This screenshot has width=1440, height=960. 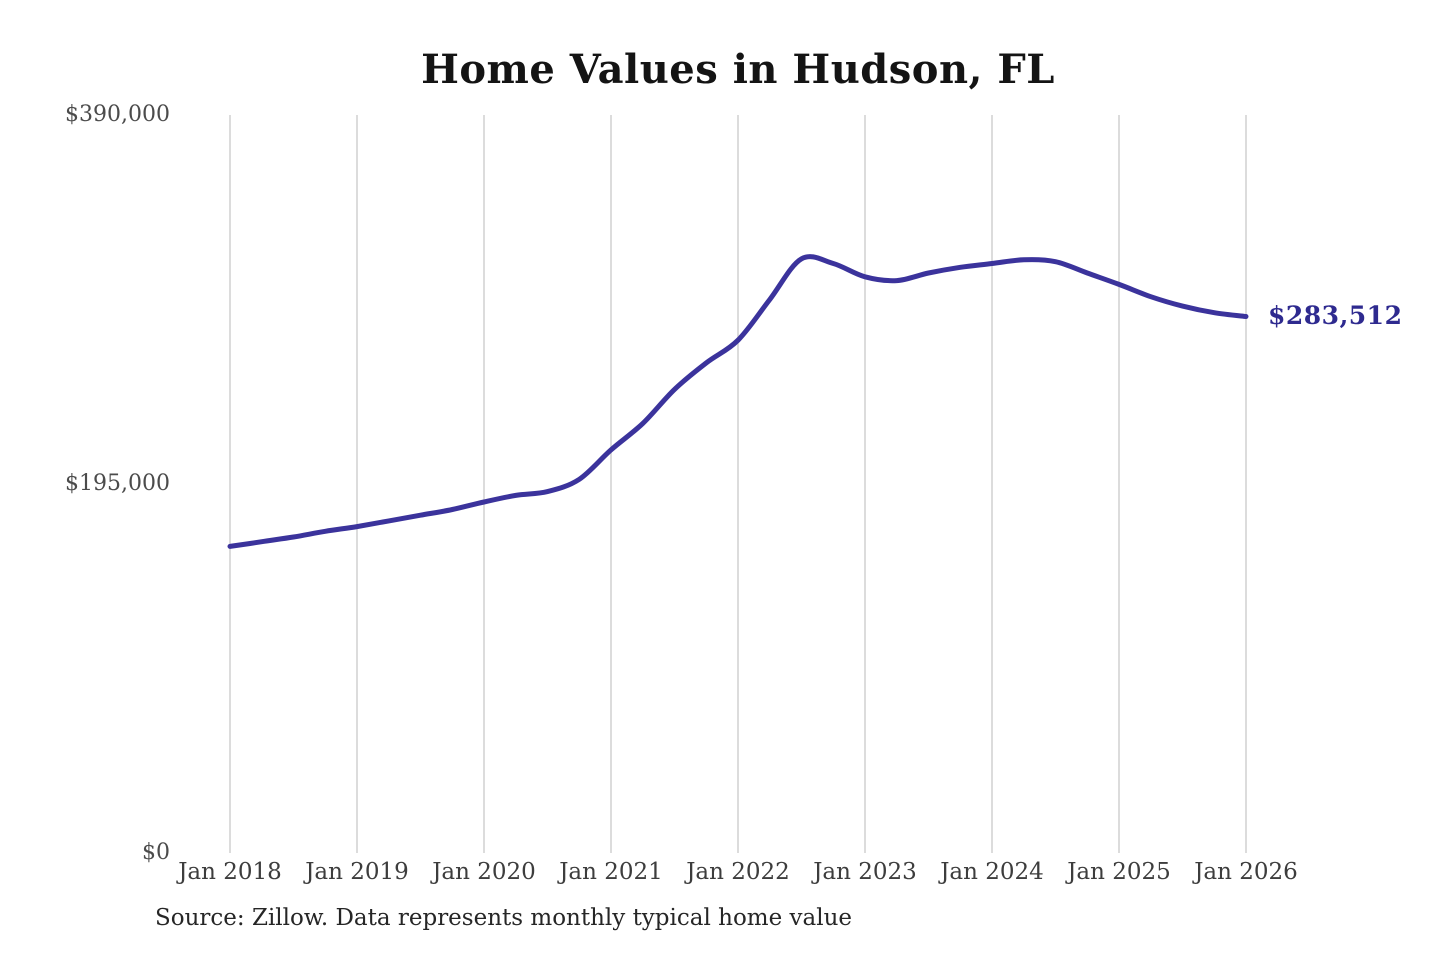 What do you see at coordinates (484, 872) in the screenshot?
I see `x-axis-tick-label: Jan 2020` at bounding box center [484, 872].